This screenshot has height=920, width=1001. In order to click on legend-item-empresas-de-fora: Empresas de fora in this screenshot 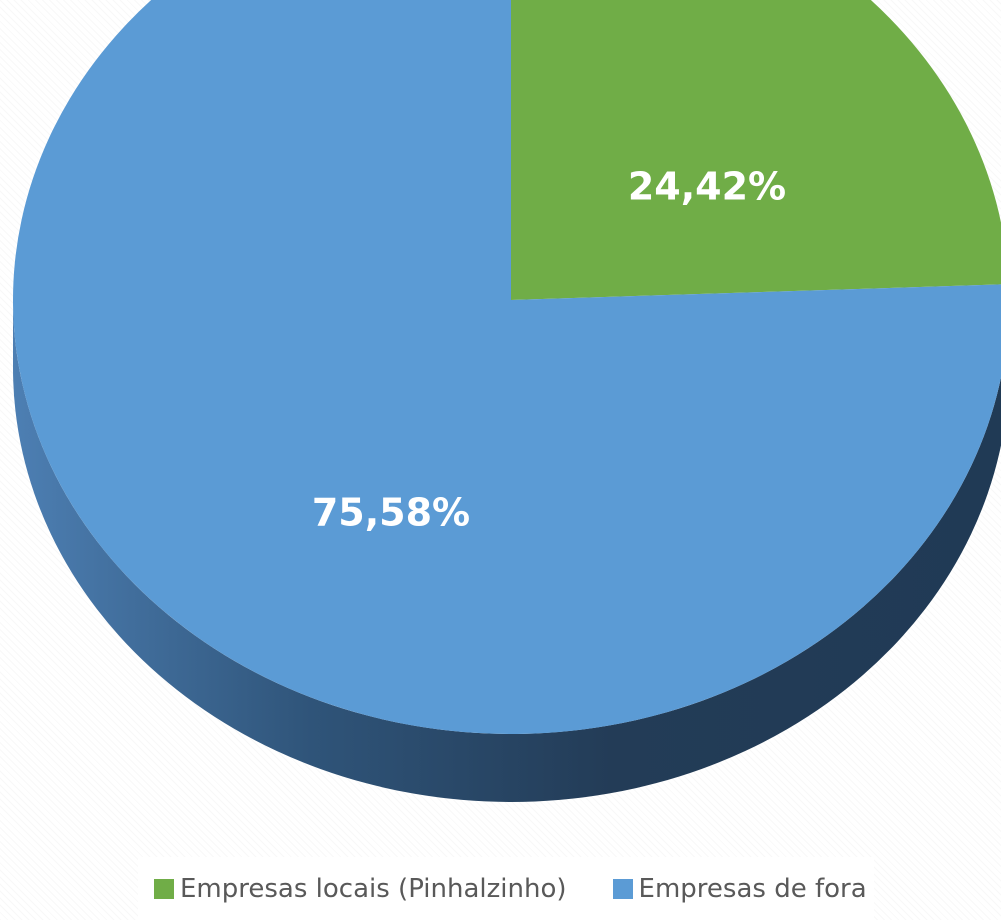, I will do `click(739, 888)`.